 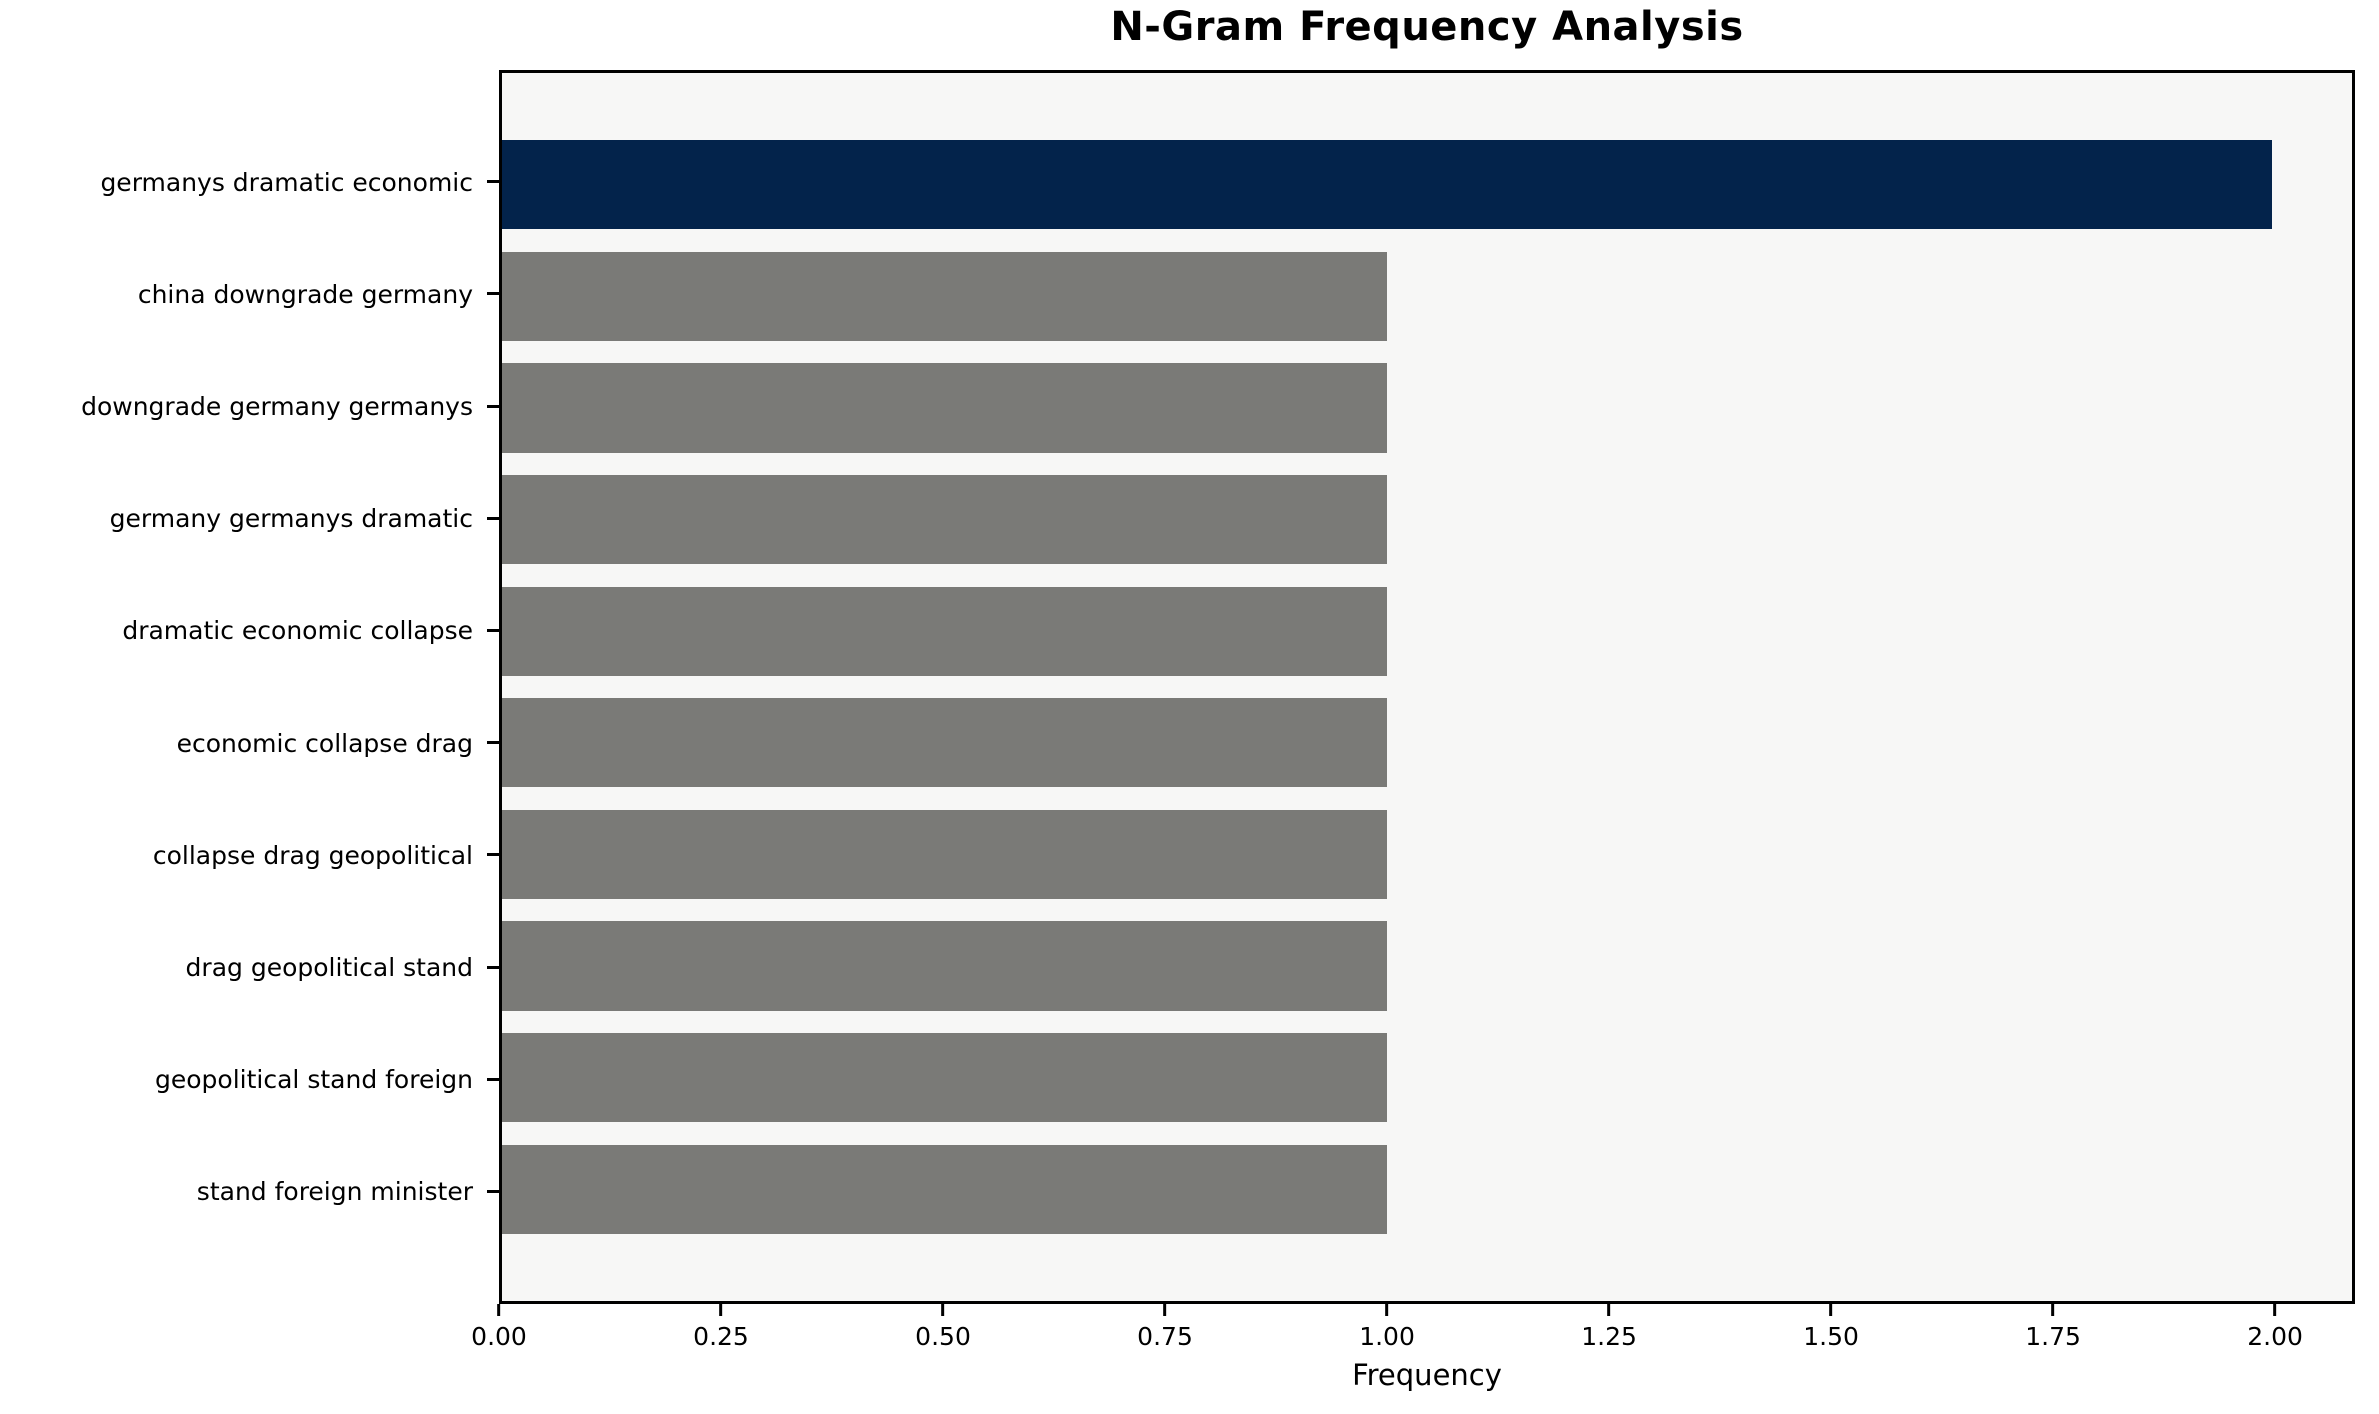 I want to click on x-tick-label: 1.00, so click(x=1387, y=1336).